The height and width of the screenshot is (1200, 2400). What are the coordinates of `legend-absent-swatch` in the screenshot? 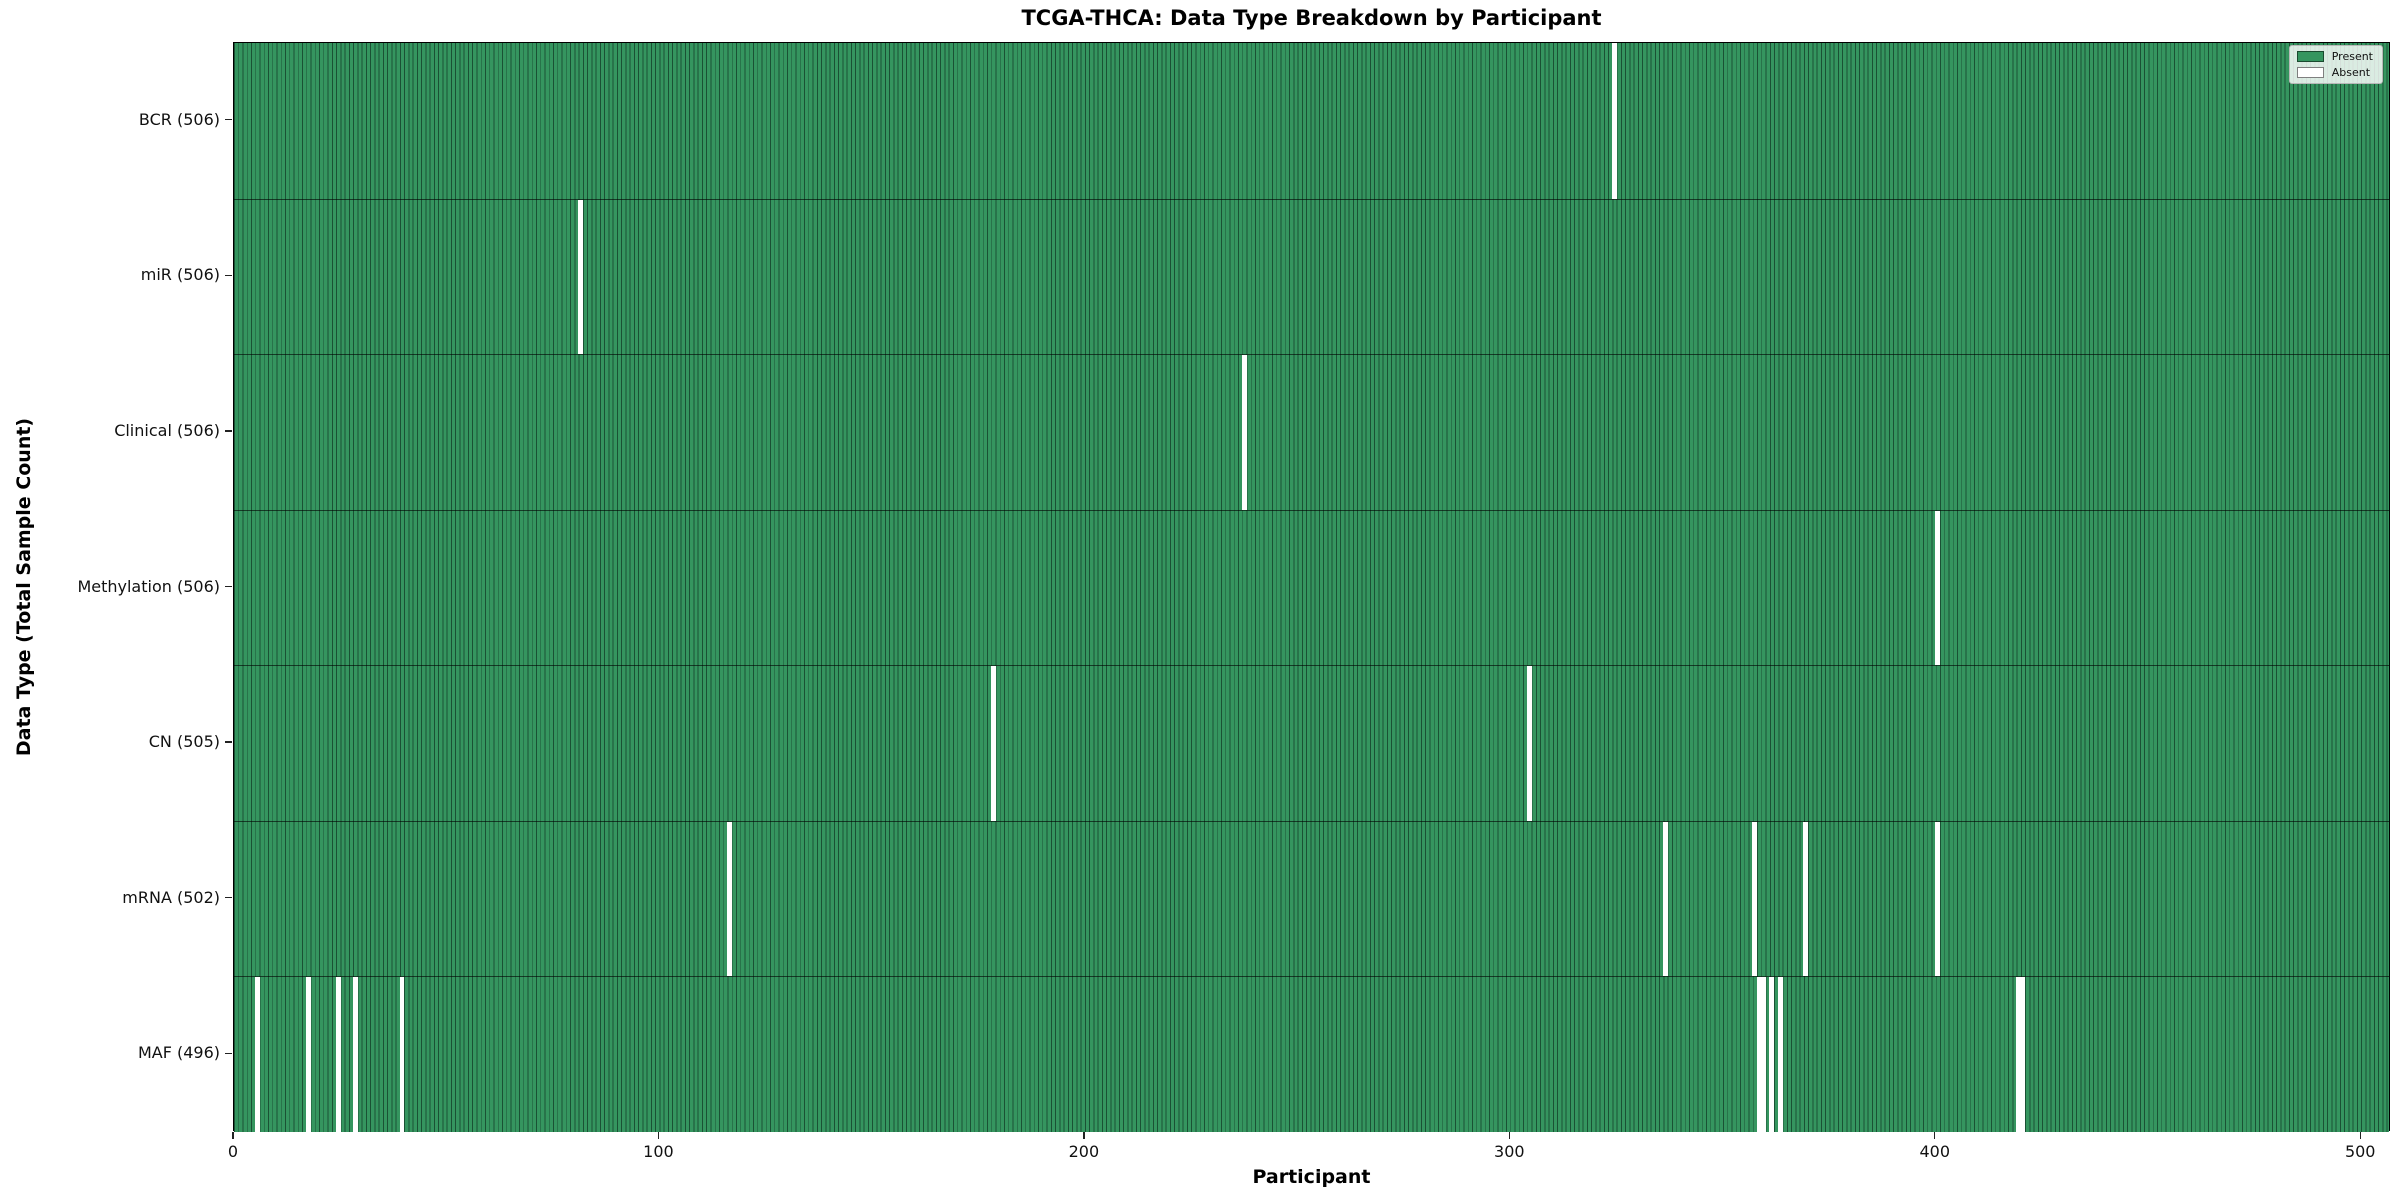 It's located at (2310, 72).